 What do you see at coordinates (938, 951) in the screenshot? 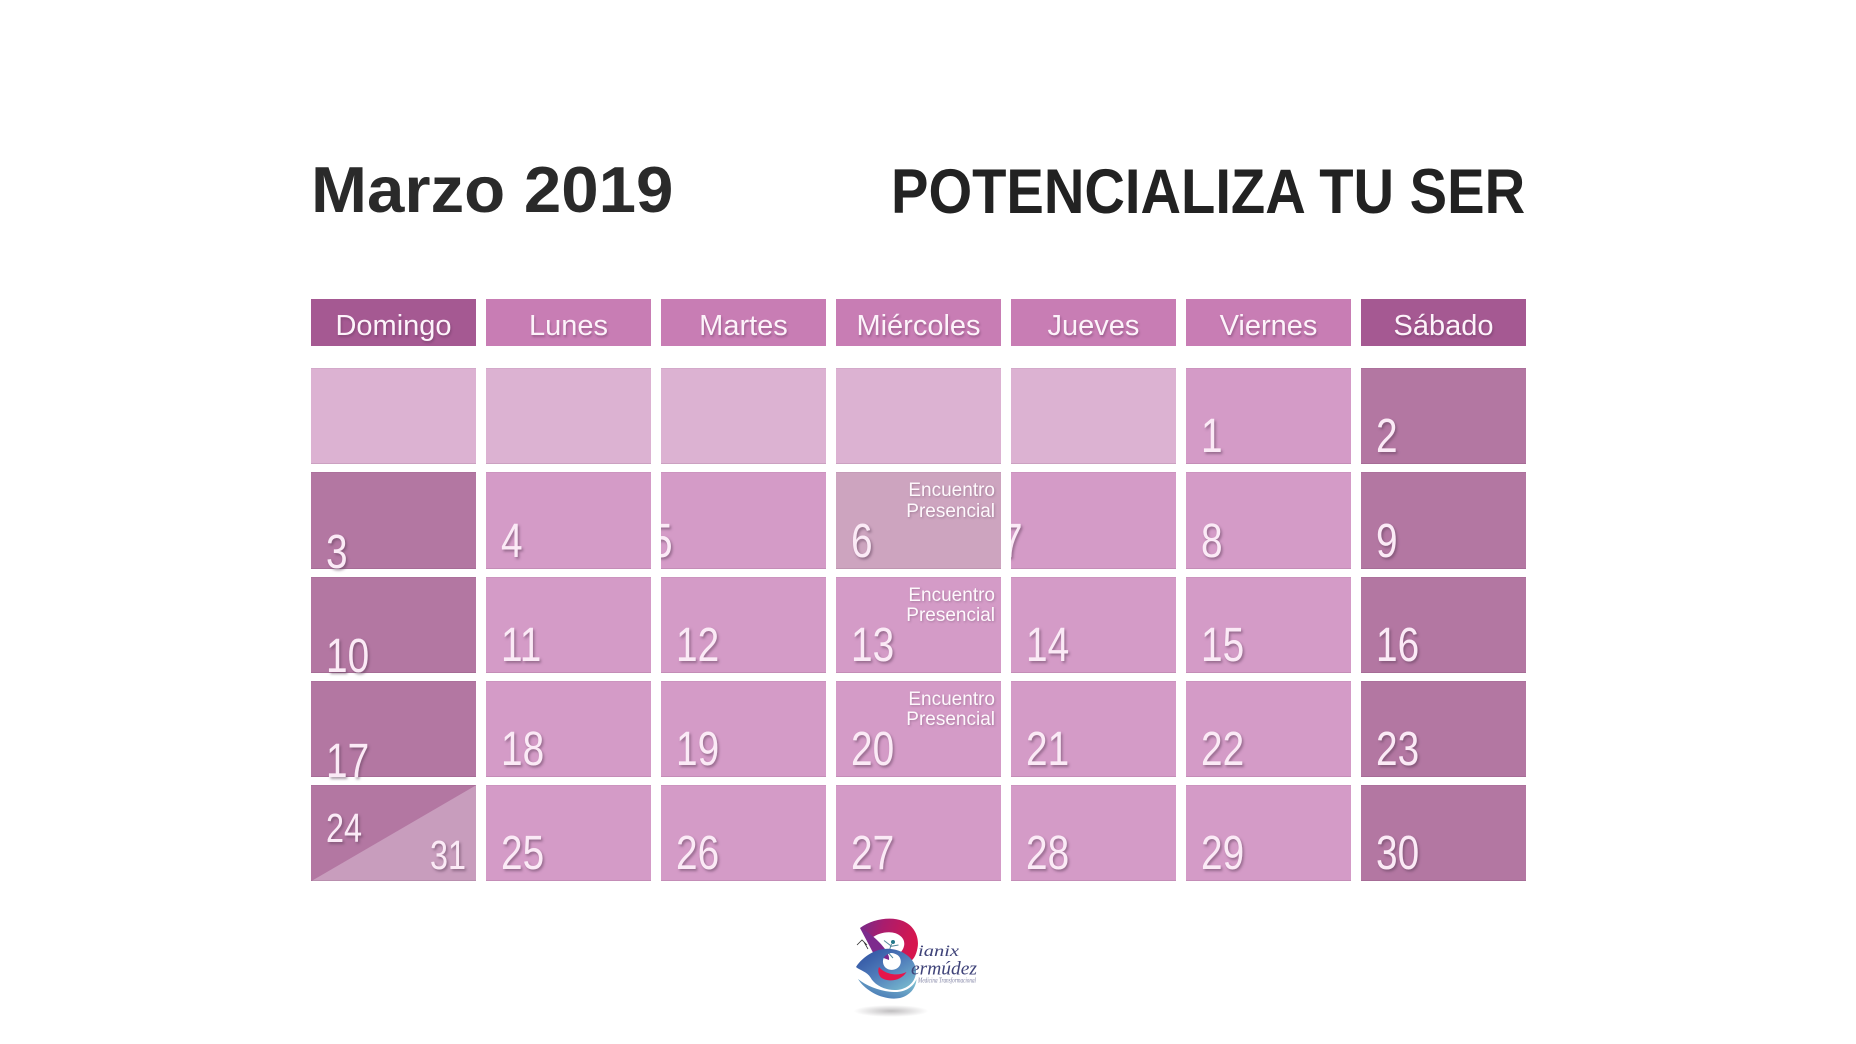
I see `svg-text: ianix` at bounding box center [938, 951].